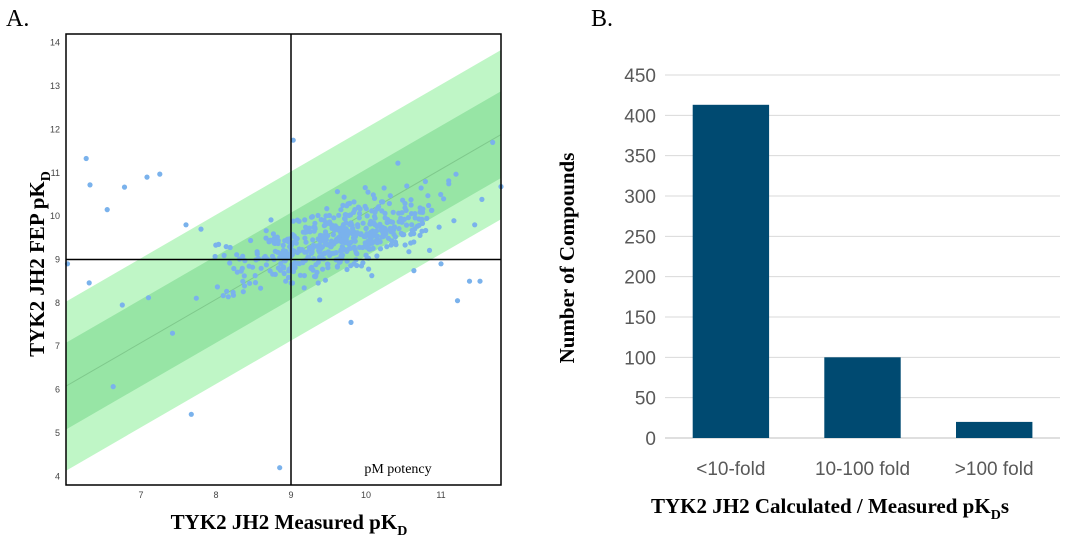  Describe the element at coordinates (140, 495) in the screenshot. I see `x-tick-label: 7` at that location.